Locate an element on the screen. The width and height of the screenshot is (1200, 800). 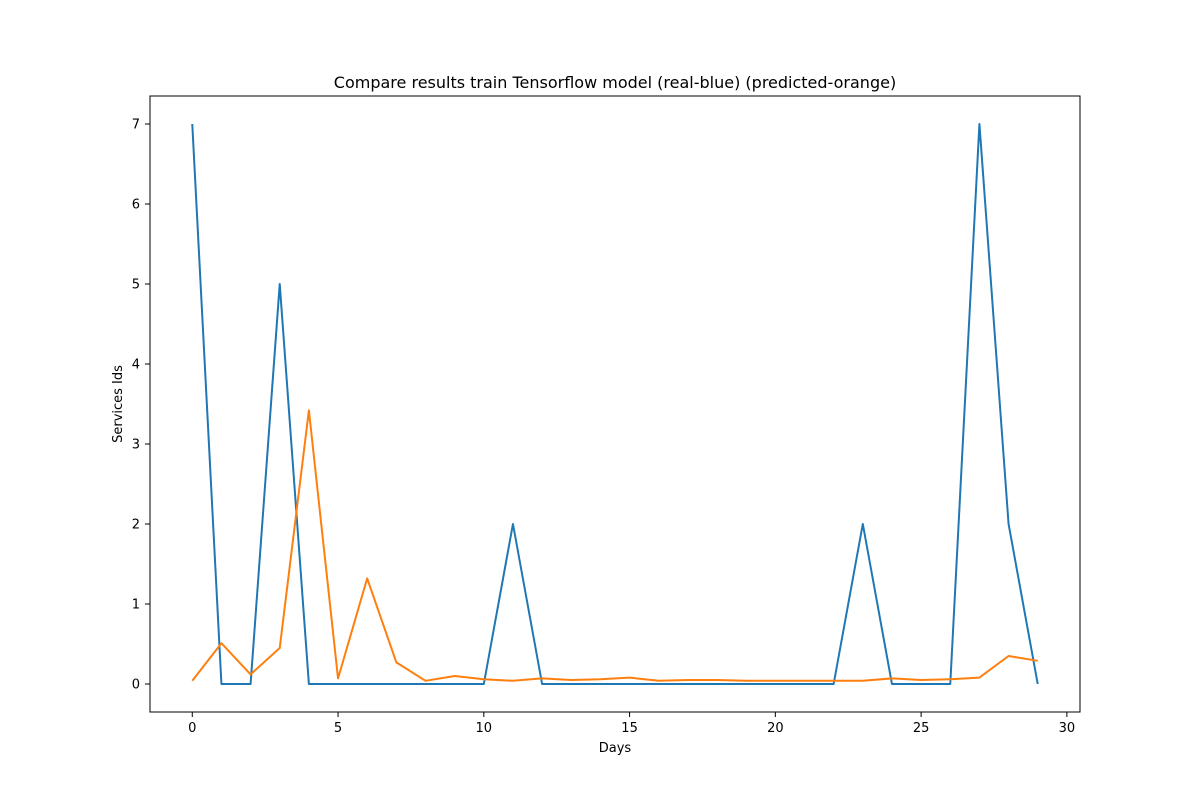
x-tick-label: 15 is located at coordinates (629, 728).